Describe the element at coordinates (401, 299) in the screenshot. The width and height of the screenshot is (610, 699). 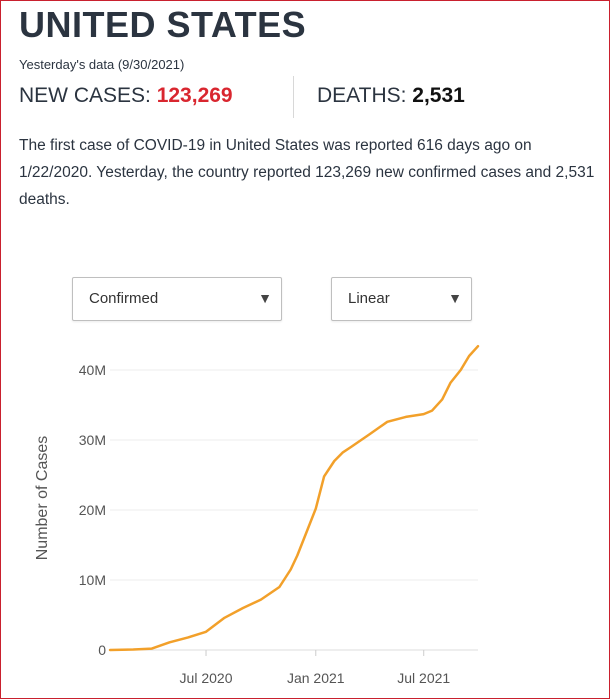
I see `scale-select: Linear ▼` at that location.